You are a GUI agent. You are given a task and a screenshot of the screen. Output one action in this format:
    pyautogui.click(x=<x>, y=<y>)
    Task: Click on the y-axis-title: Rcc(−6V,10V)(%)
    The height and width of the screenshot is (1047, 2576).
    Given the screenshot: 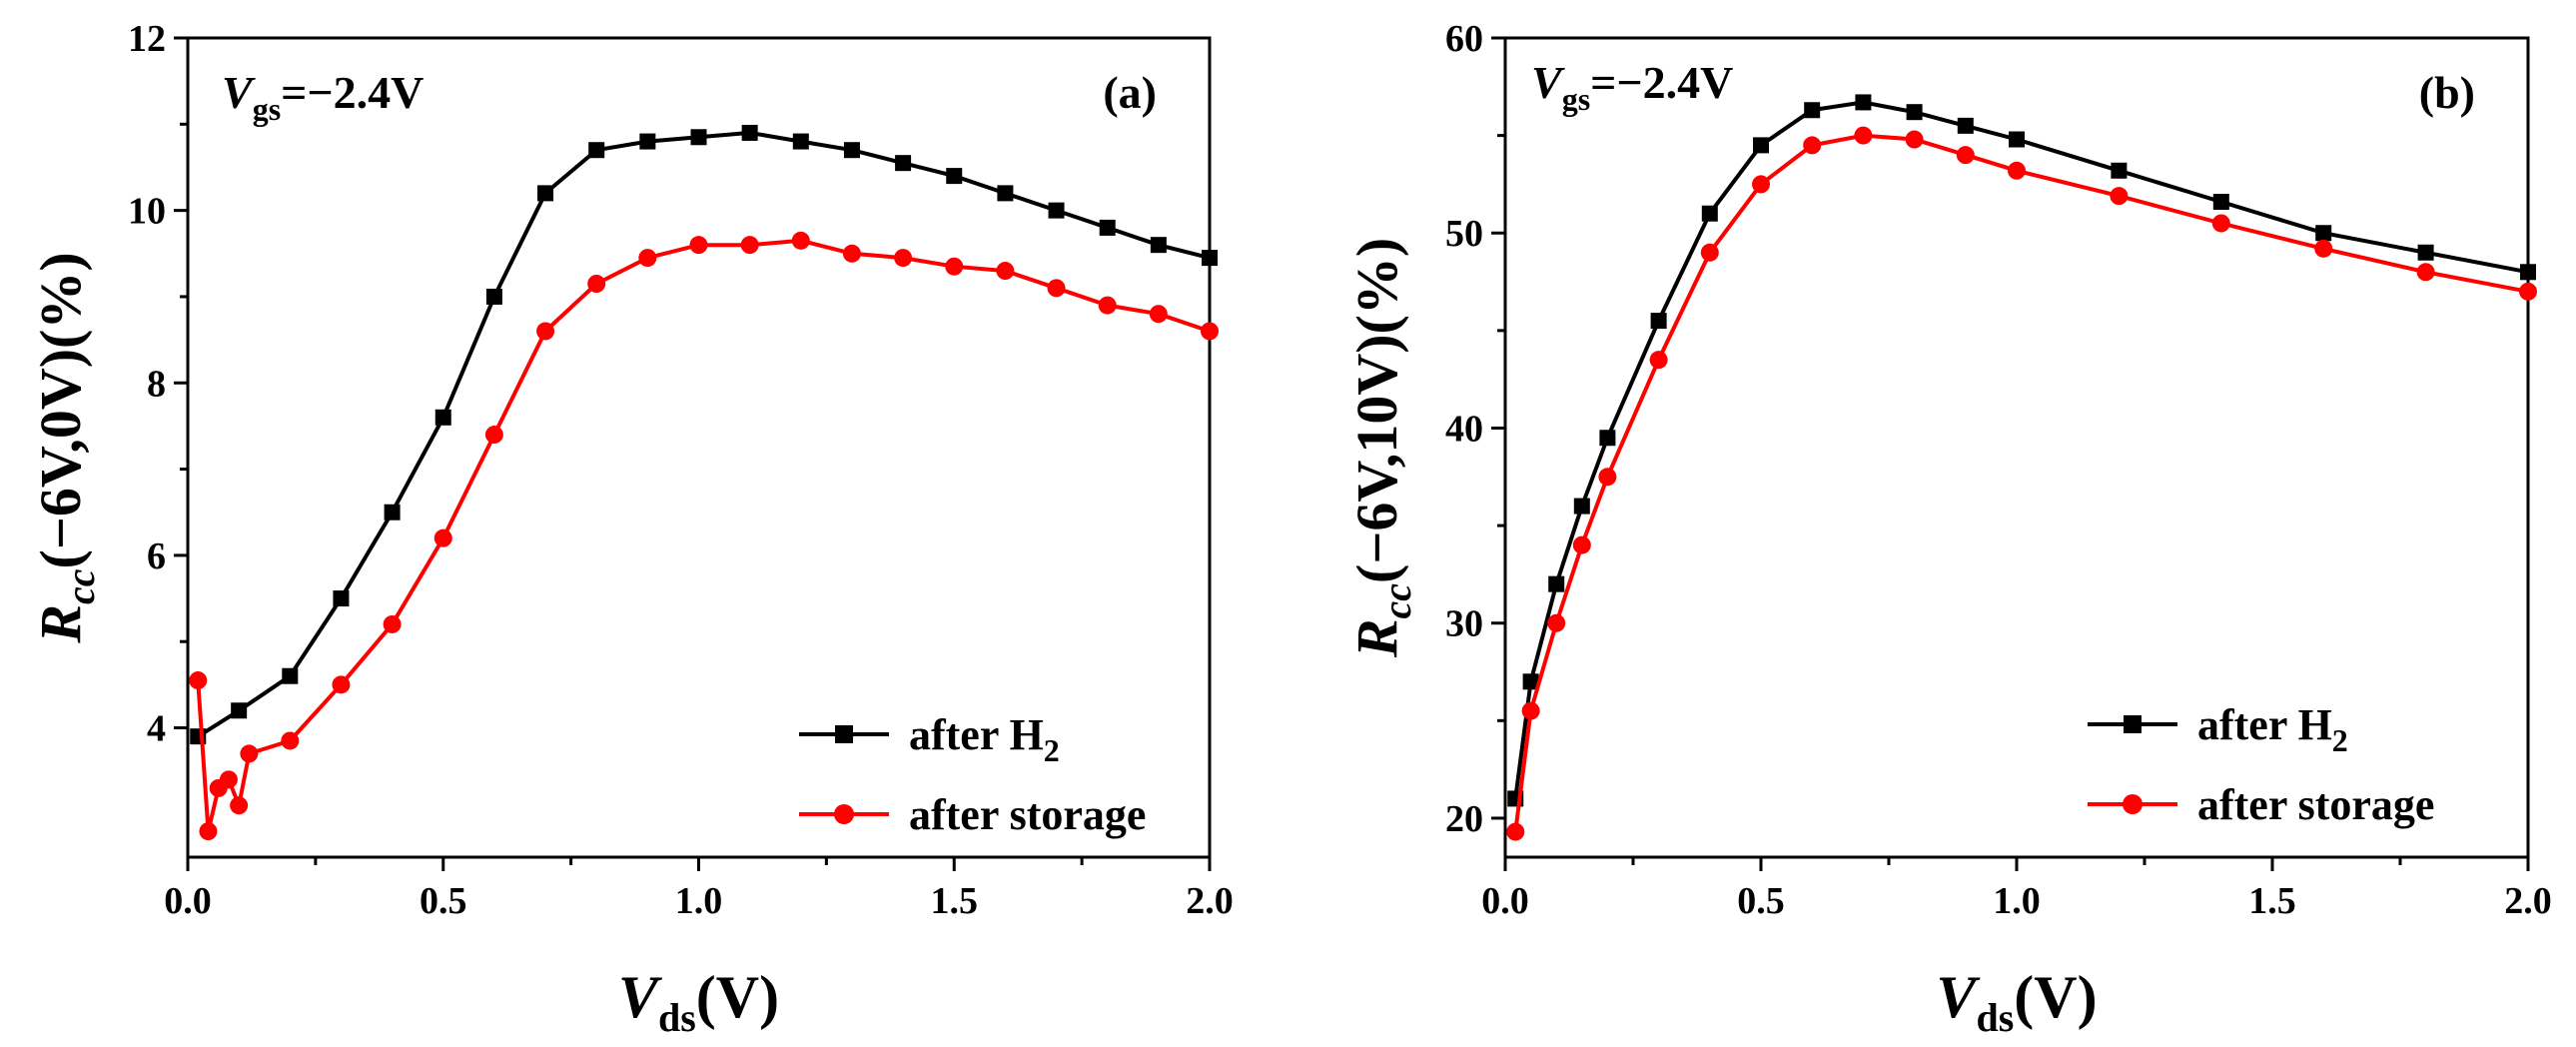 What is the action you would take?
    pyautogui.click(x=1381, y=448)
    